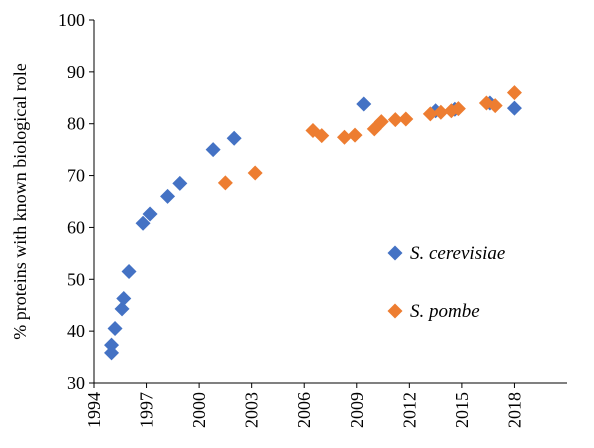 This screenshot has width=594, height=448. Describe the element at coordinates (409, 410) in the screenshot. I see `x-tick-label: 2012` at that location.